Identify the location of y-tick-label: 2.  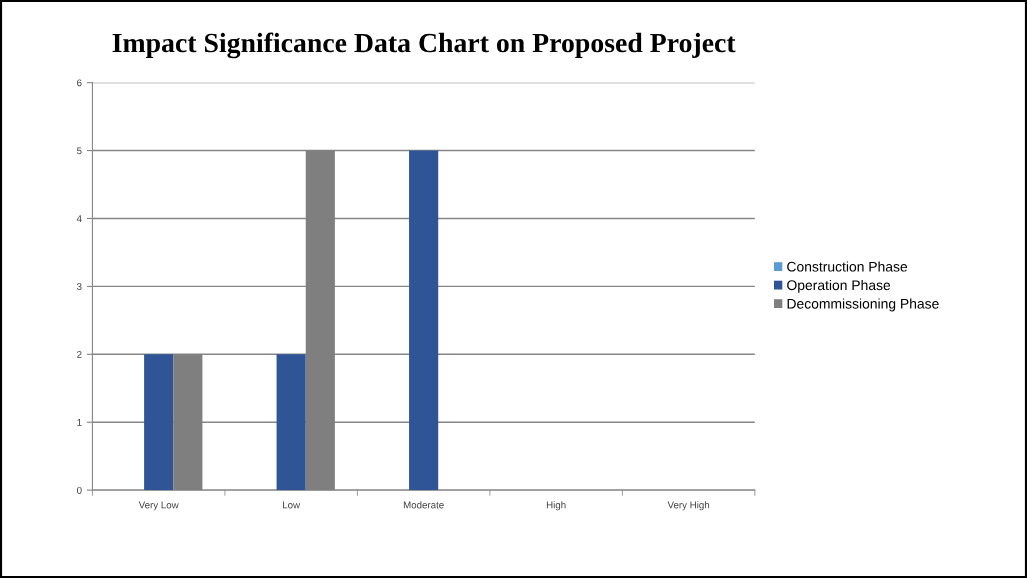
(79, 354).